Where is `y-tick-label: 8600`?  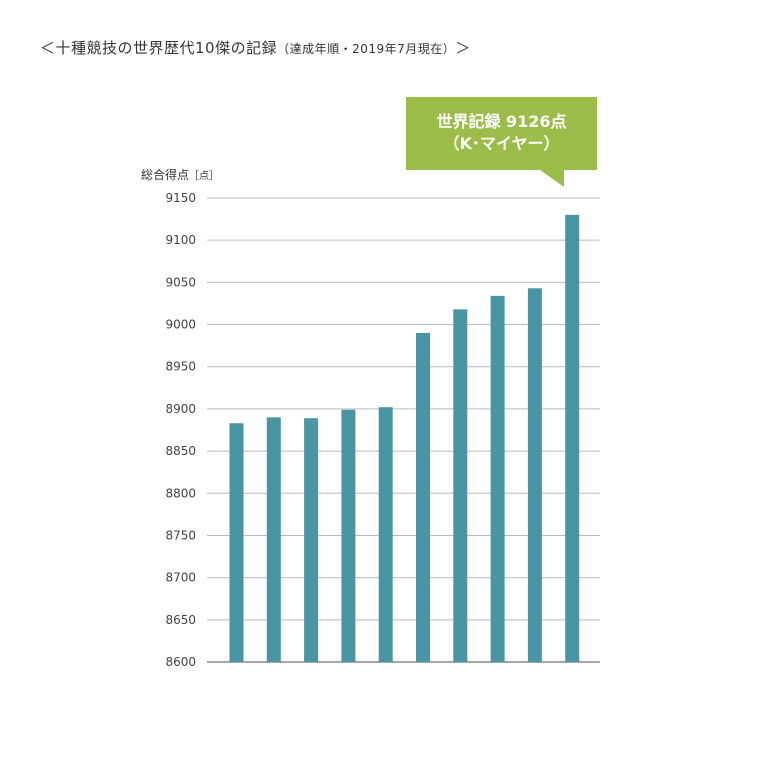
y-tick-label: 8600 is located at coordinates (180, 662).